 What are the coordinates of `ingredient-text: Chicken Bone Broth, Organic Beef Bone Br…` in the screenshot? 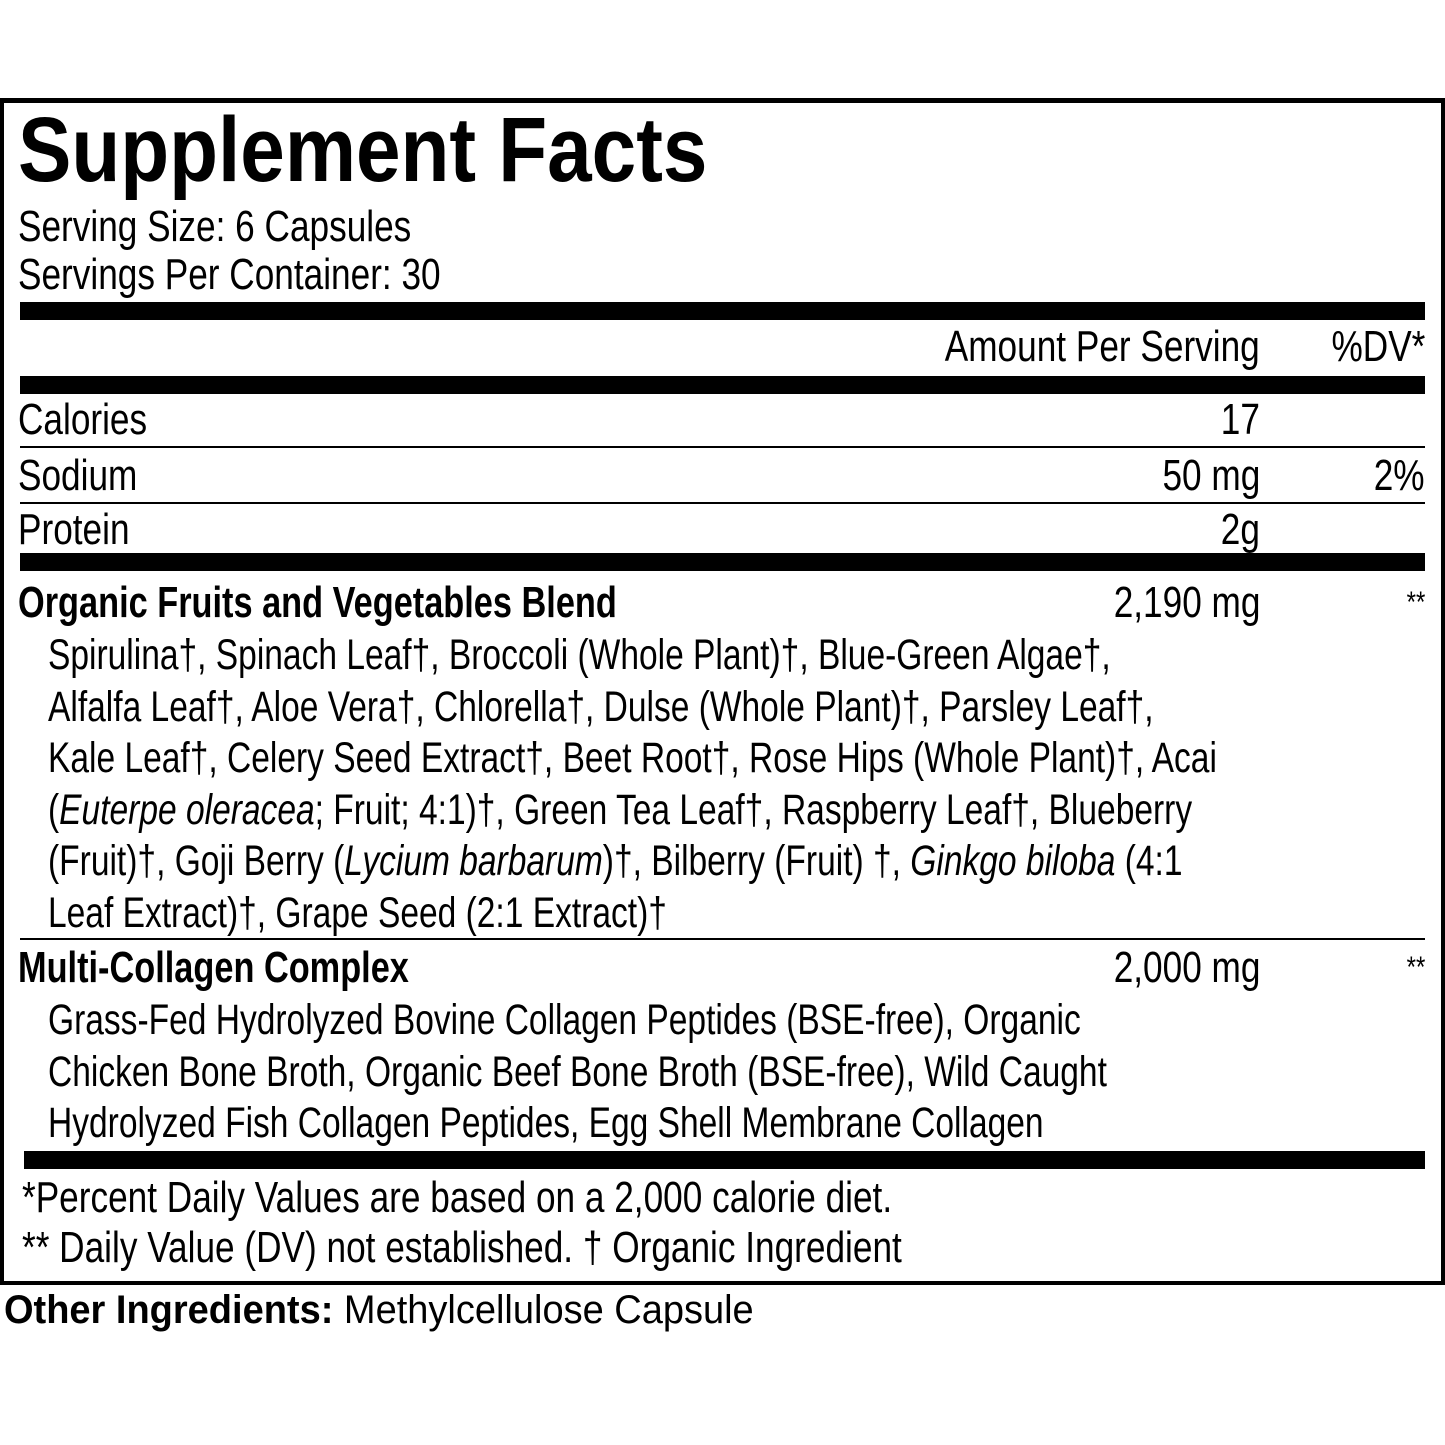 It's located at (577, 1071).